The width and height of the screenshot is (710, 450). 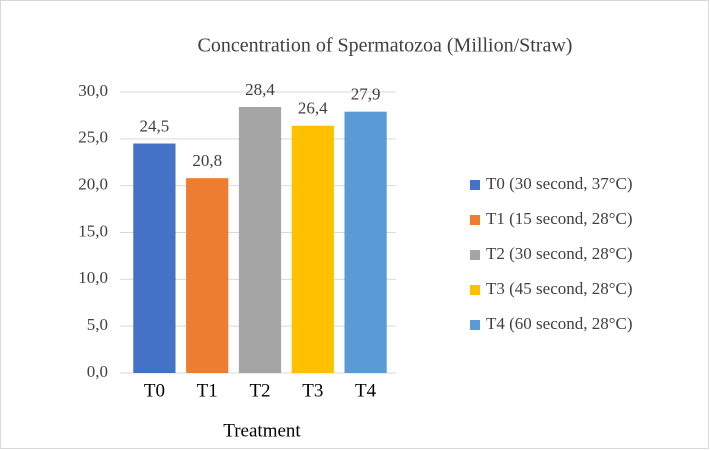 I want to click on x-axis-title: Treatment, so click(x=262, y=430).